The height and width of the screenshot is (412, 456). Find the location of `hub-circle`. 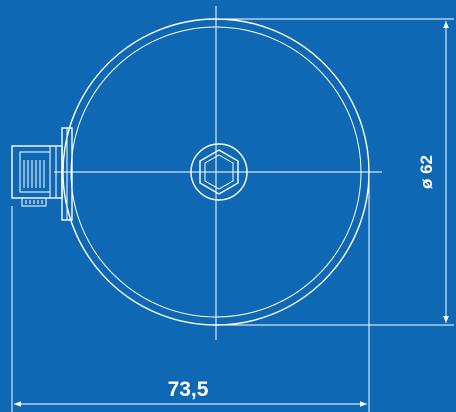

hub-circle is located at coordinates (219, 172).